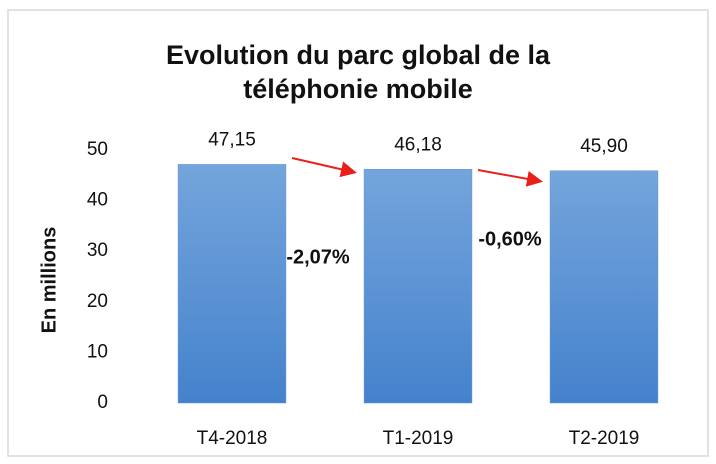  Describe the element at coordinates (97, 250) in the screenshot. I see `y-tick-label: 30` at that location.